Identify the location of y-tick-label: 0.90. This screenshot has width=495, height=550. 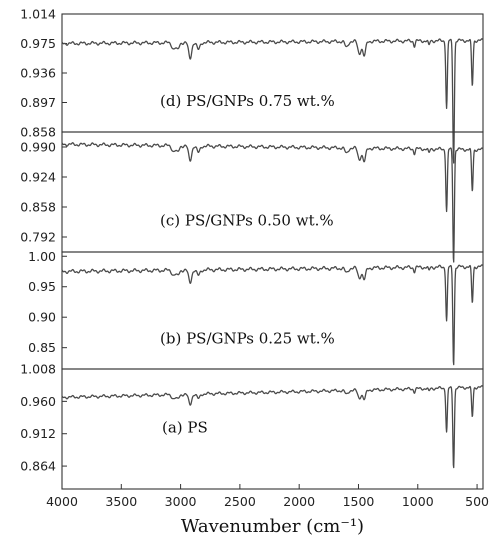
(42, 317).